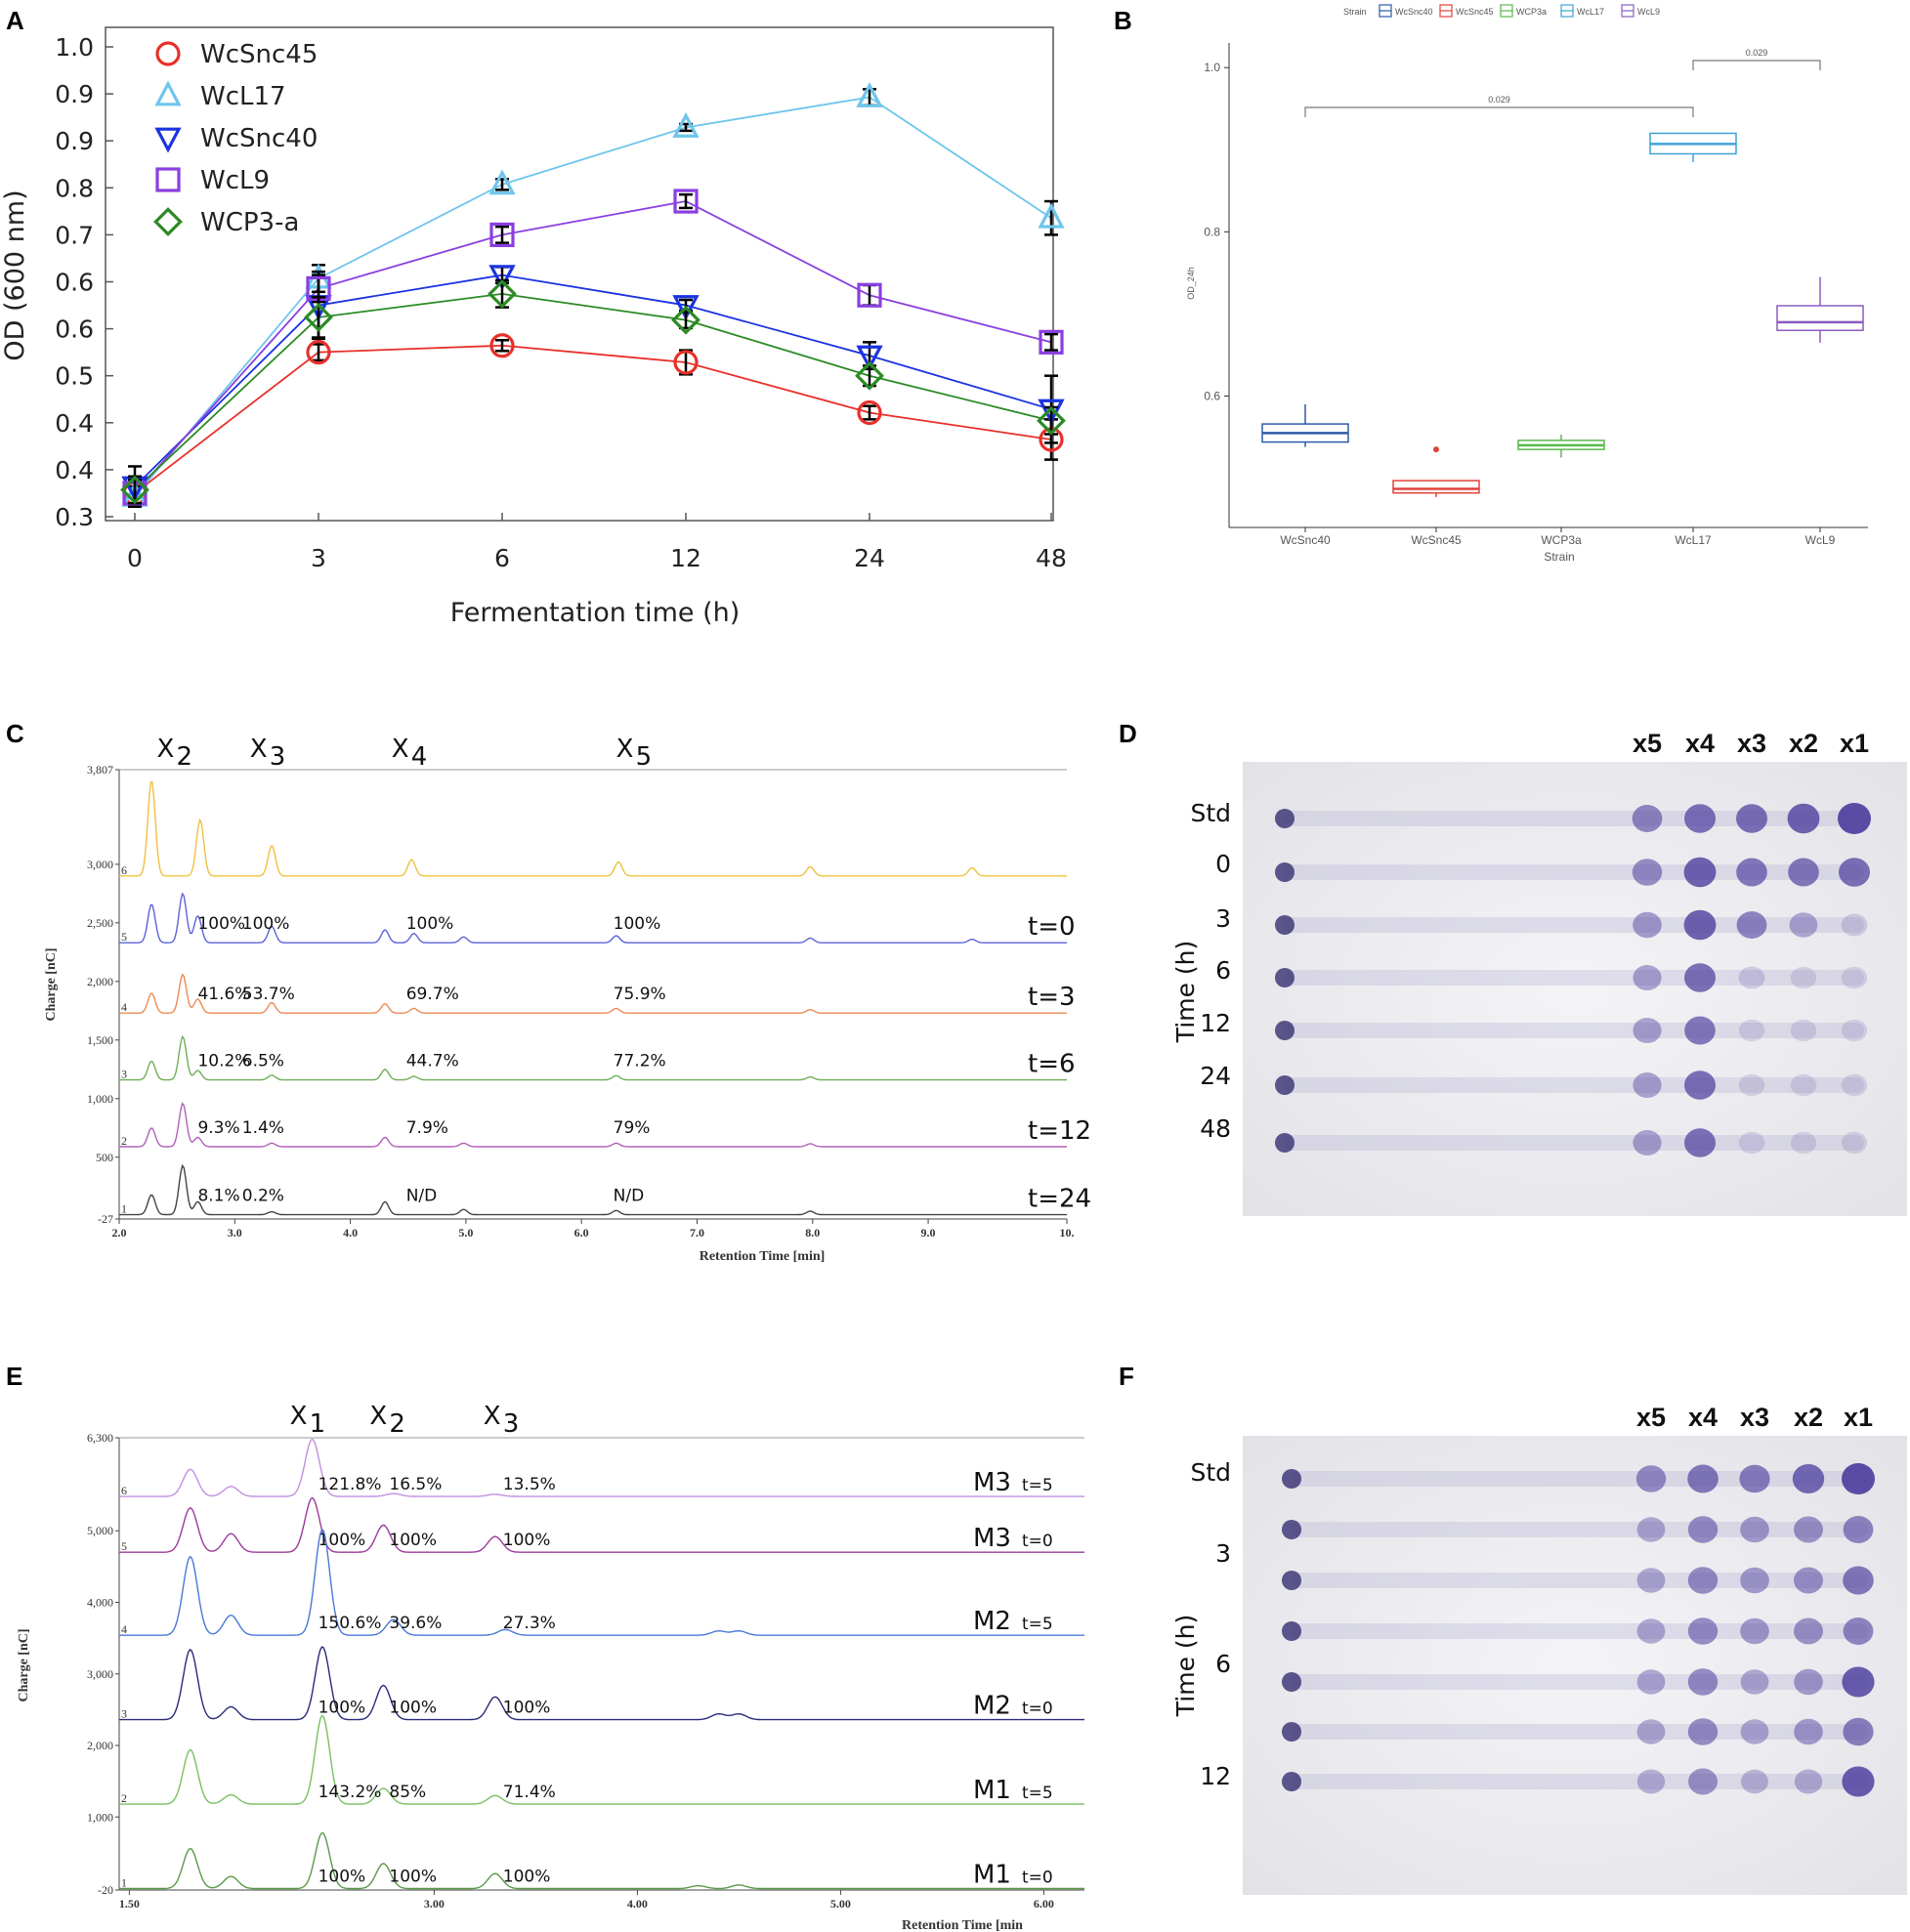 Image resolution: width=1910 pixels, height=1932 pixels. Describe the element at coordinates (992, 1621) in the screenshot. I see `series-label: M2` at that location.